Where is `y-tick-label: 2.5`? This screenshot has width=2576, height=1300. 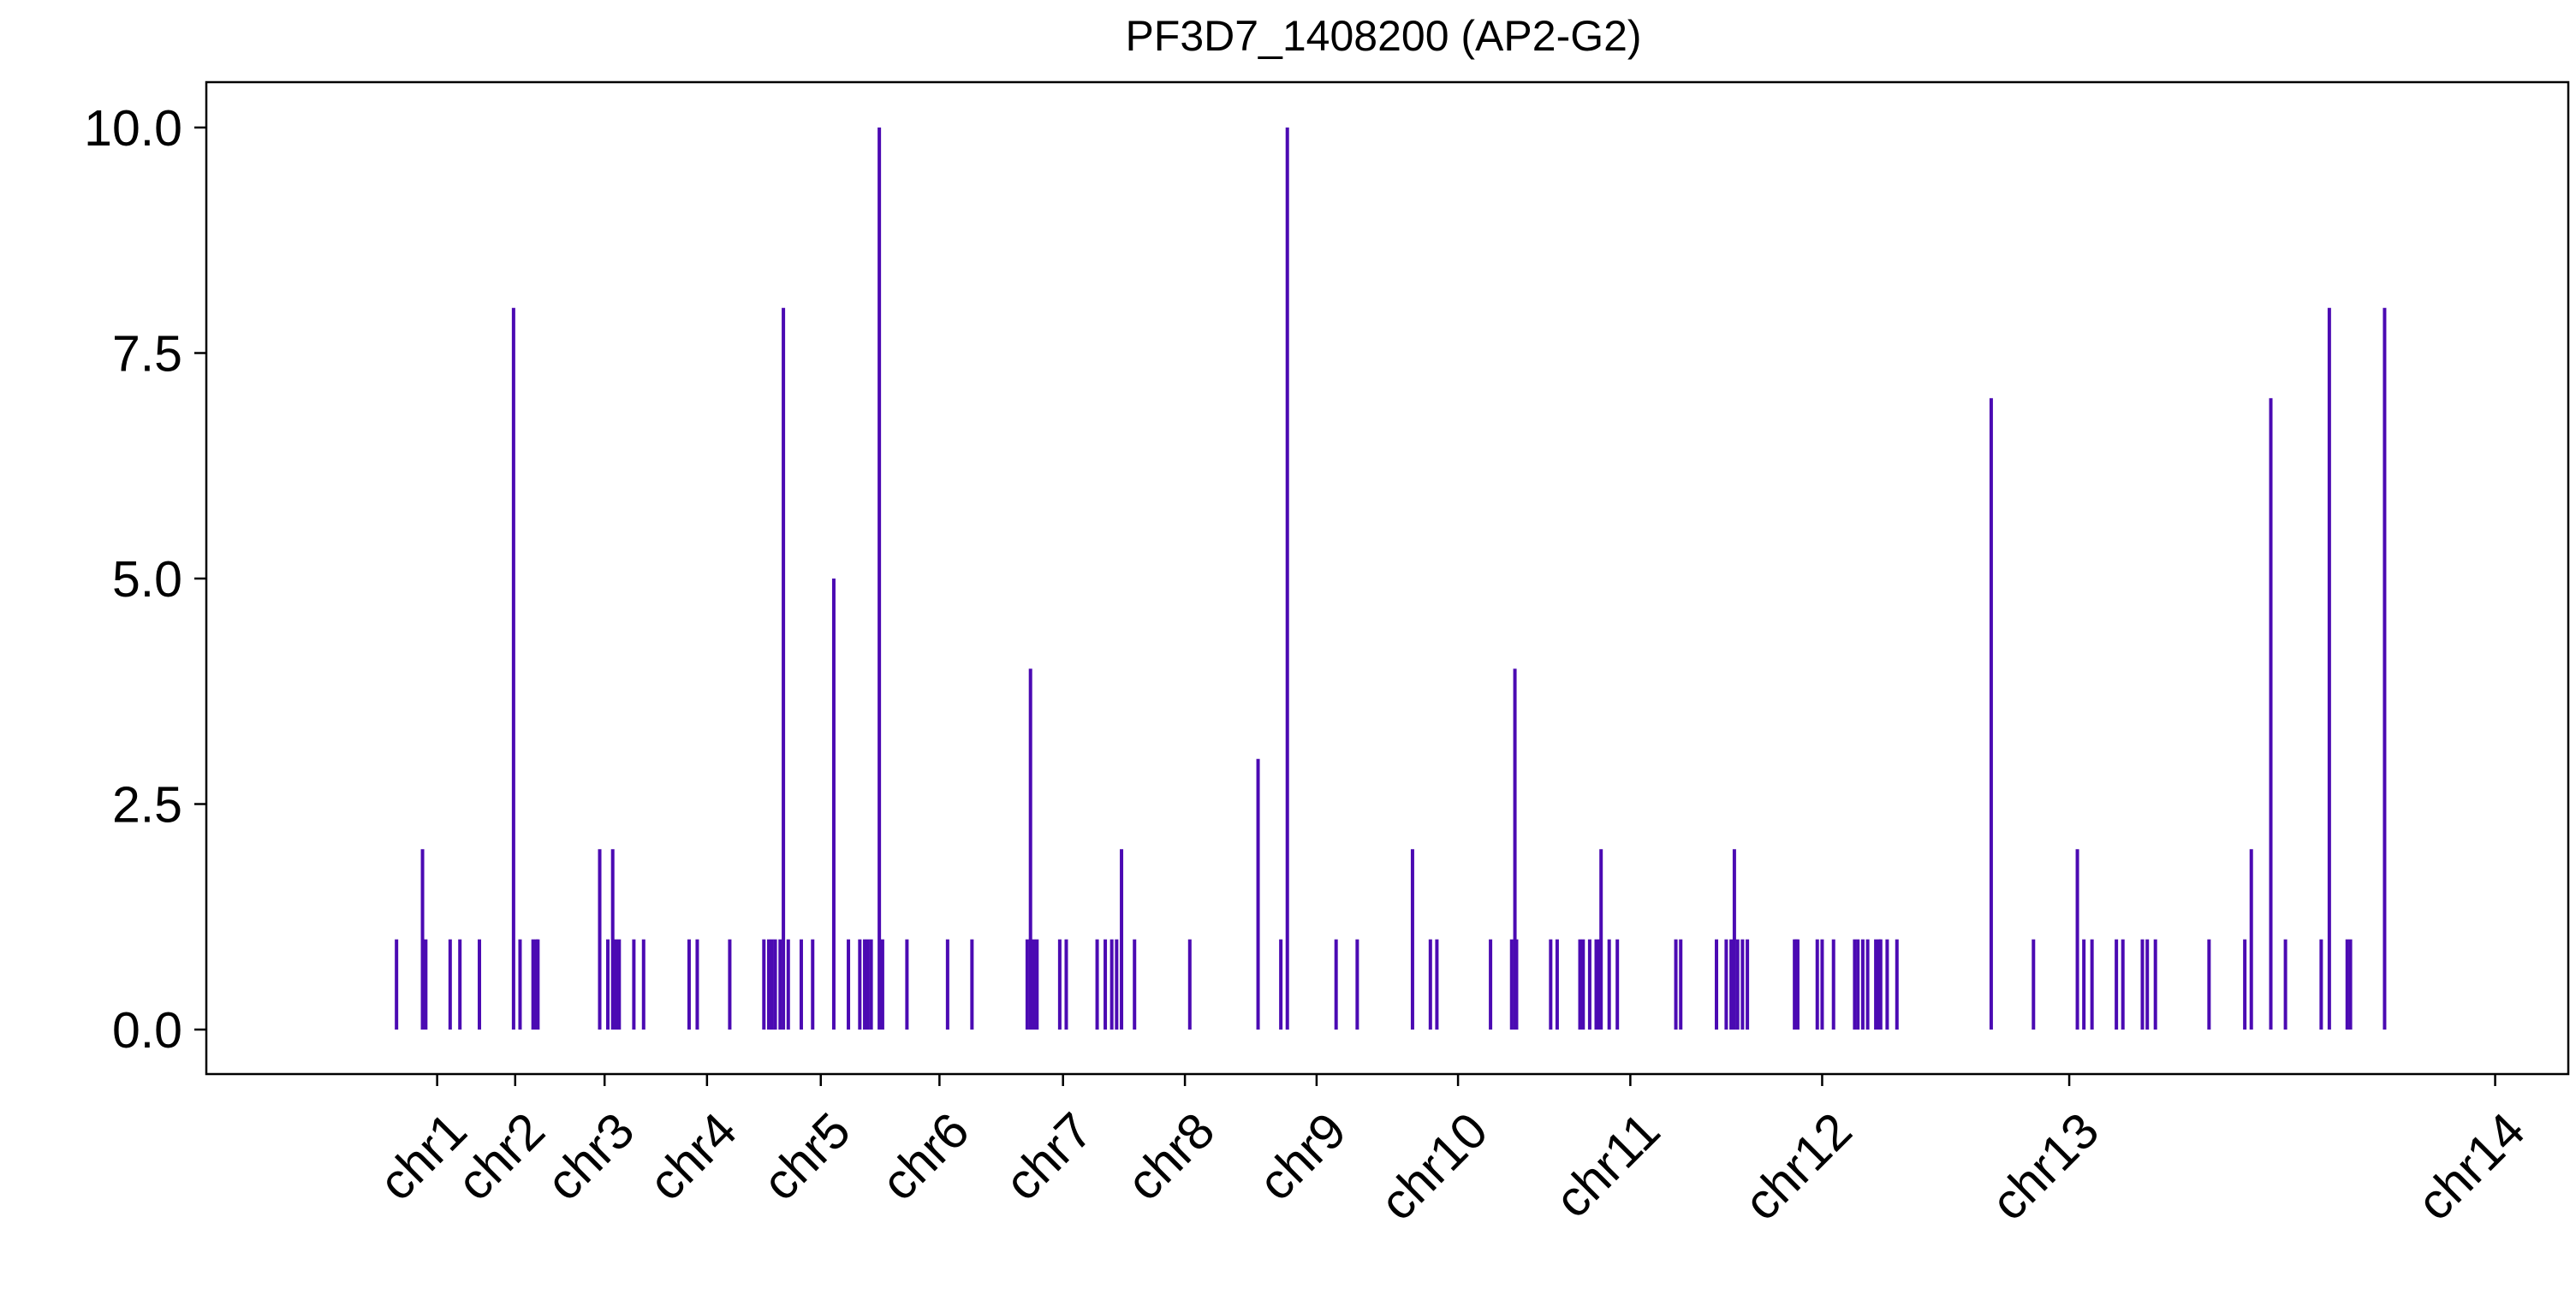 y-tick-label: 2.5 is located at coordinates (147, 805).